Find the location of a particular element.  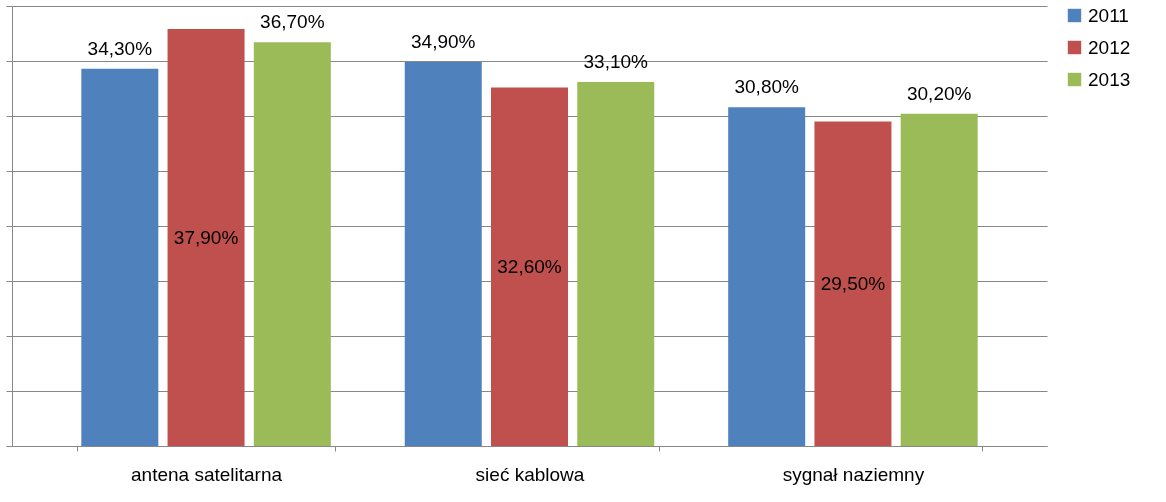

data-label: 33,10% is located at coordinates (616, 61).